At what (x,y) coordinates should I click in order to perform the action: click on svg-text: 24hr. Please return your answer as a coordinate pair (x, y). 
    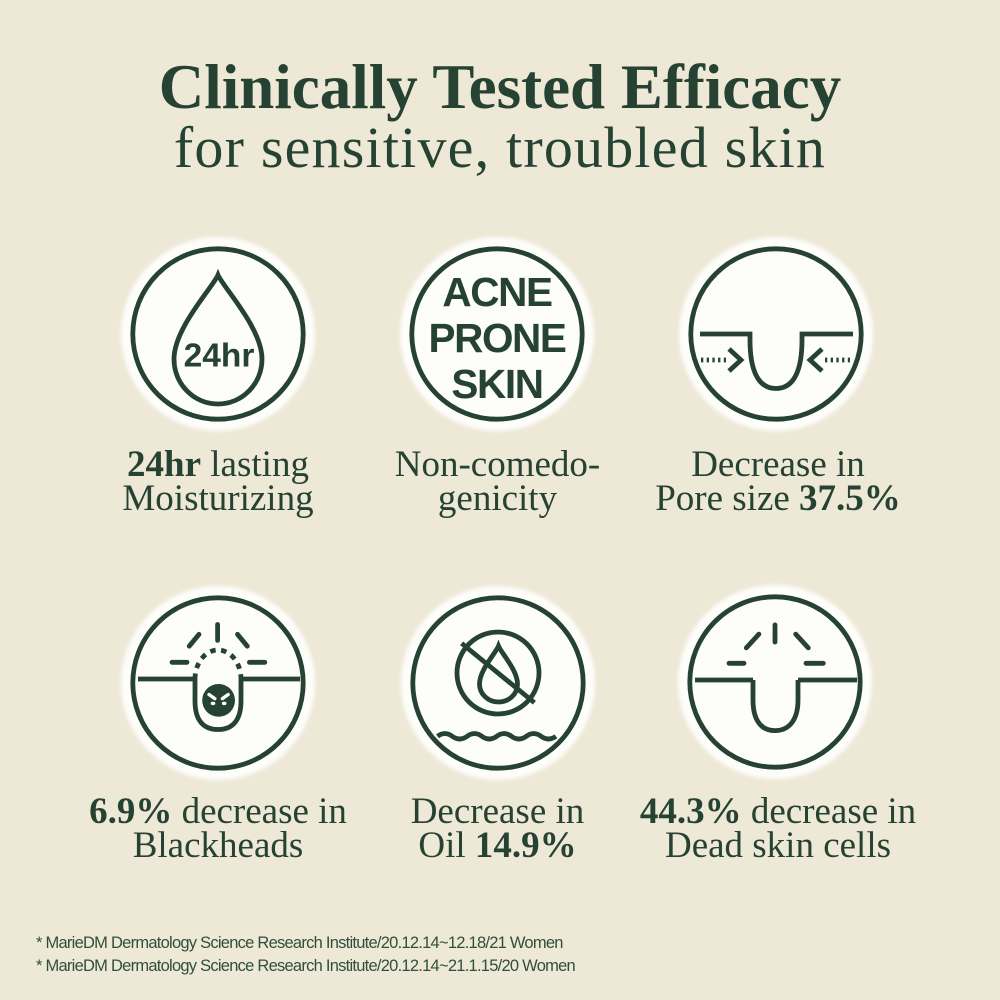
    Looking at the image, I should click on (219, 355).